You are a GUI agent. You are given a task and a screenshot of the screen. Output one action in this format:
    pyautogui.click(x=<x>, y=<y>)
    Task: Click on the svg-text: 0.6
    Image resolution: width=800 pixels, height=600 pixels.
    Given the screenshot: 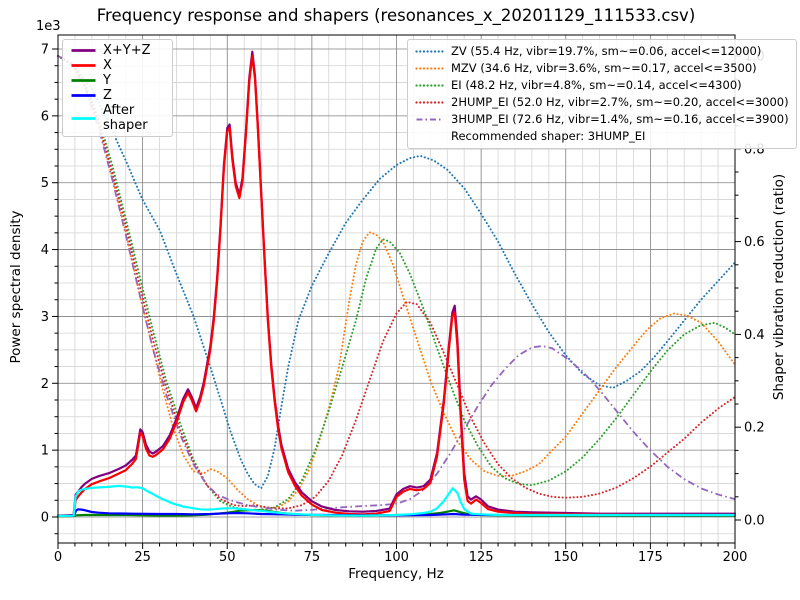 What is the action you would take?
    pyautogui.click(x=754, y=242)
    